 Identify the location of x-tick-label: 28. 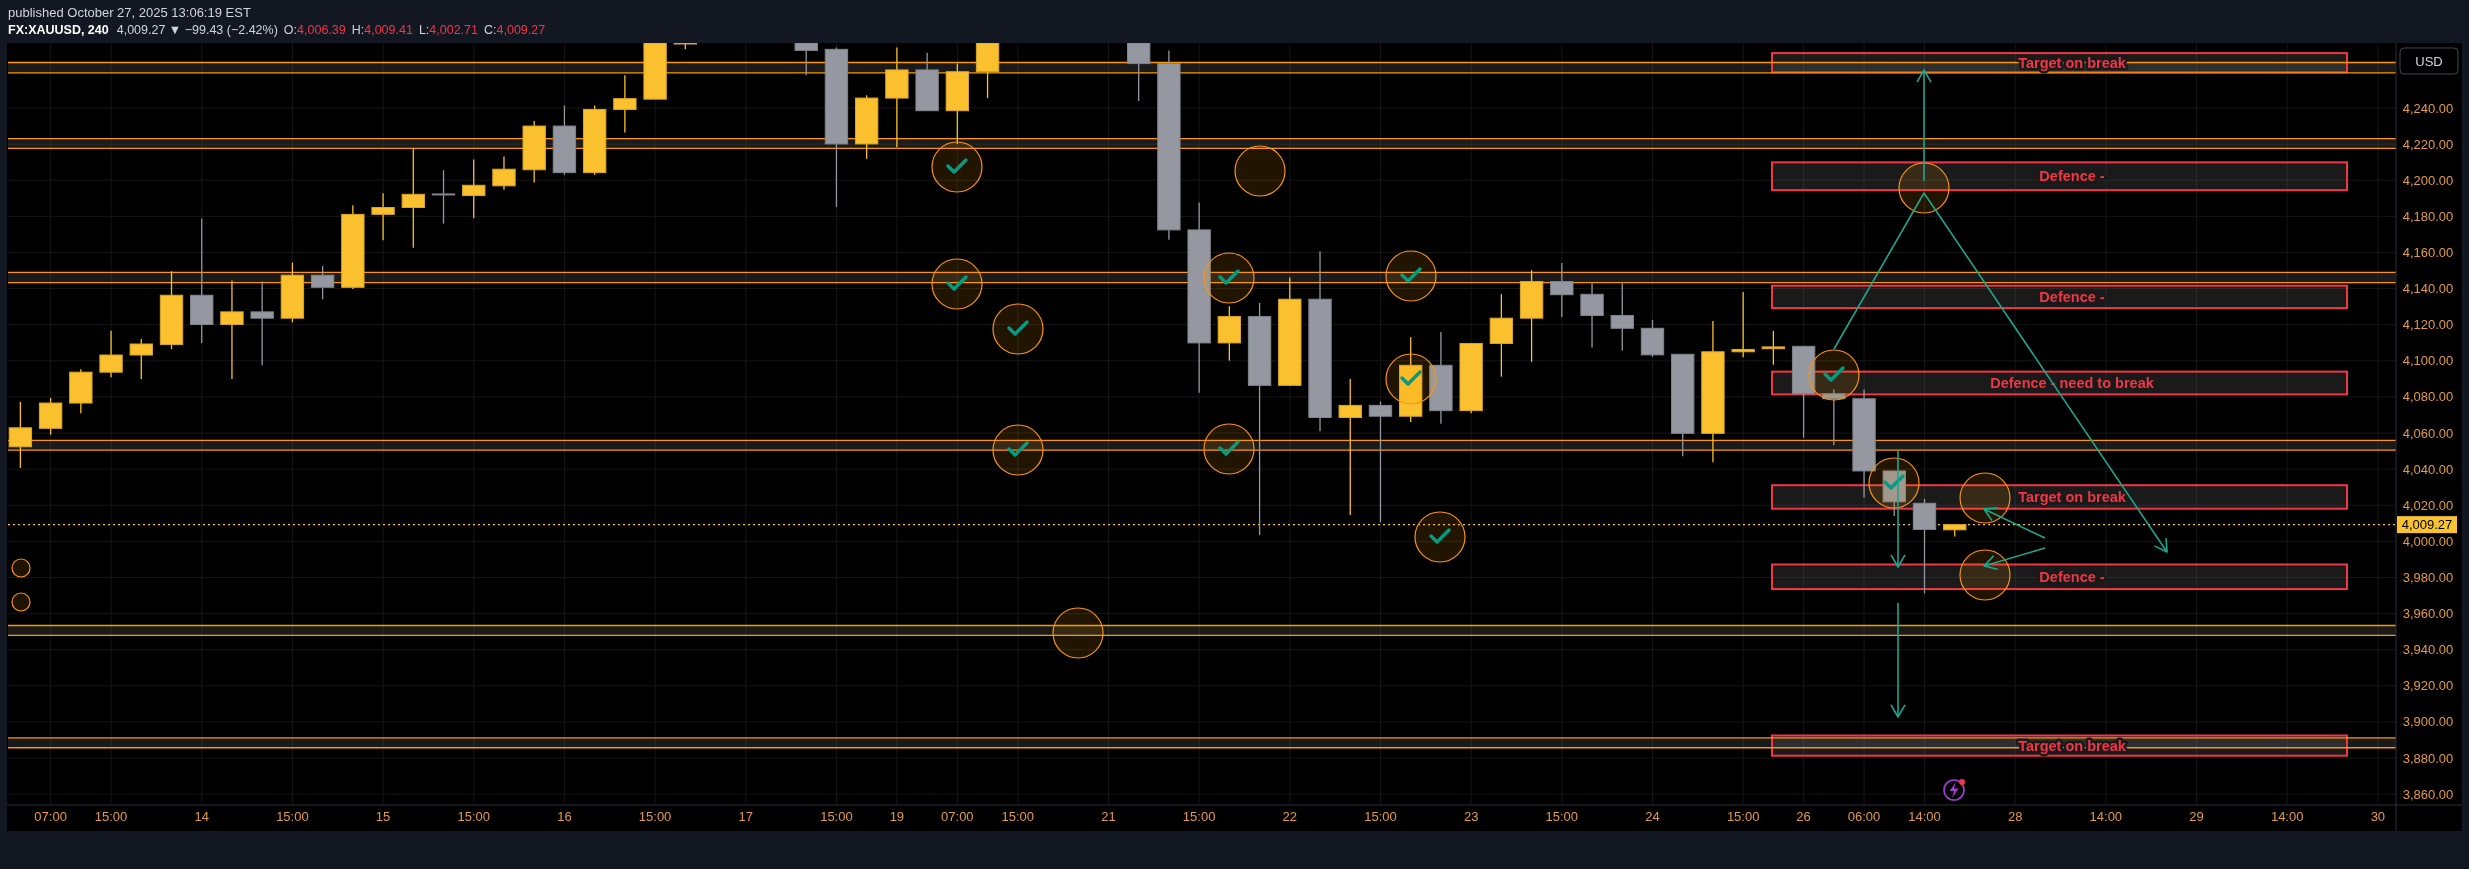
(2015, 816).